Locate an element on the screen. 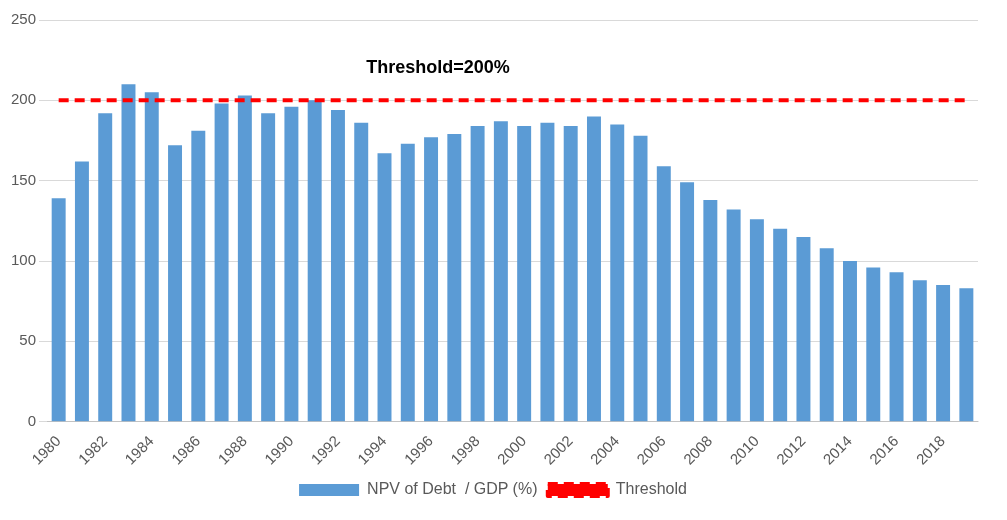  y-tick-label: 250 is located at coordinates (24, 19).